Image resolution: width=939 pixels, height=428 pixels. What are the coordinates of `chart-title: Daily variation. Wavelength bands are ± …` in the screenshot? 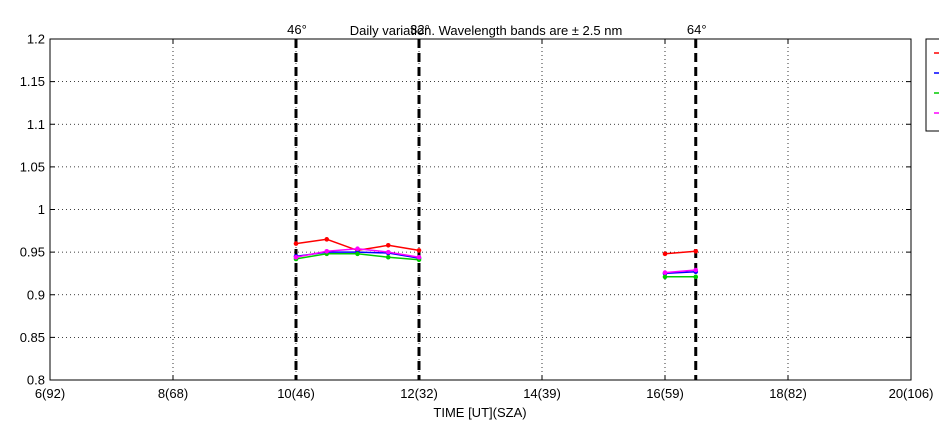 It's located at (486, 30).